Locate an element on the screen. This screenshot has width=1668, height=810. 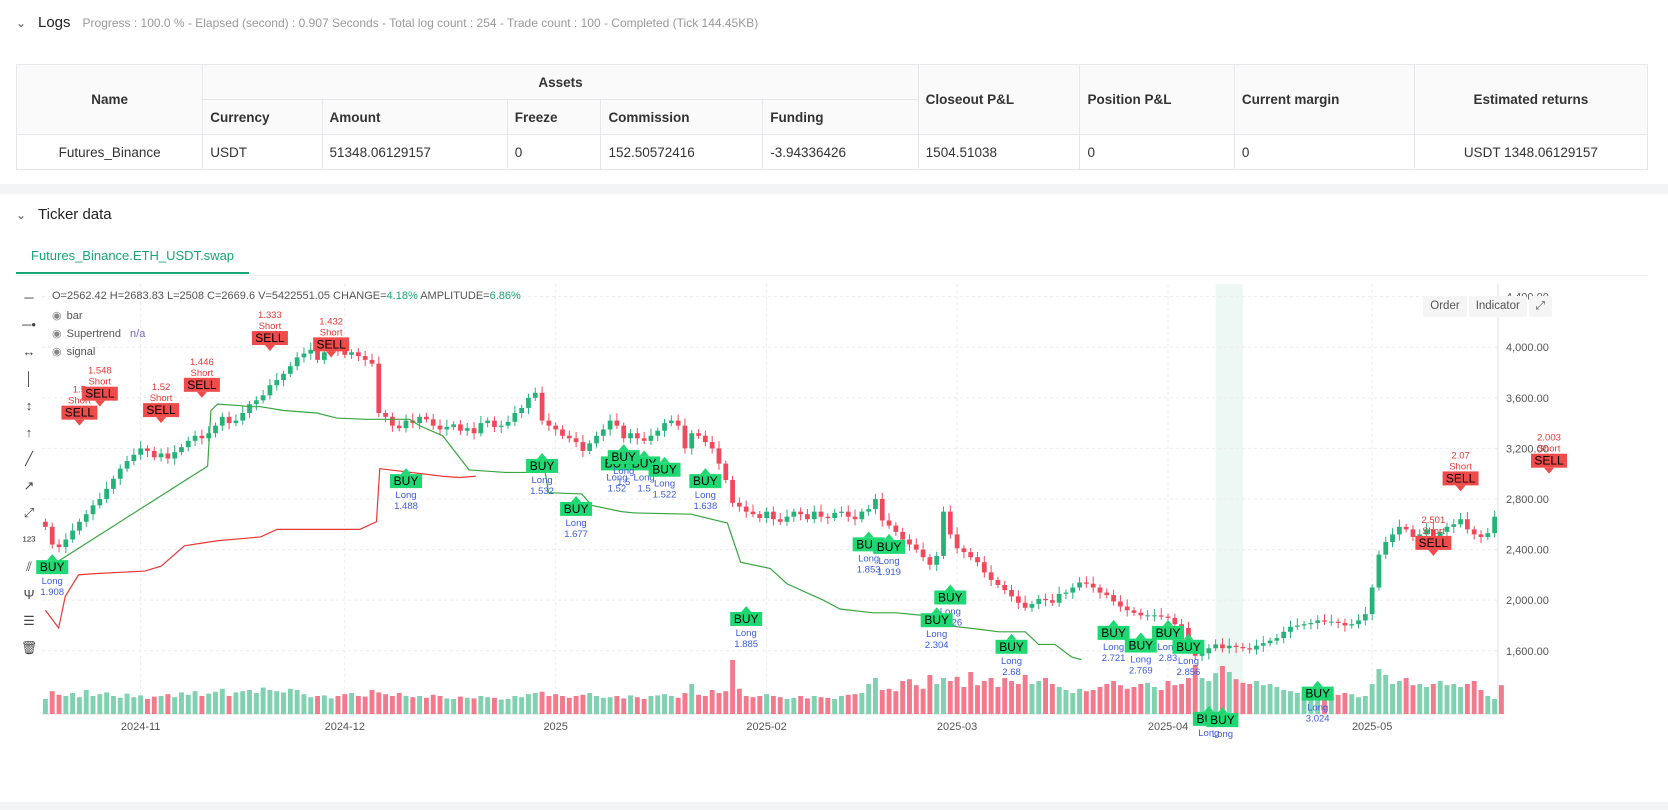
vertical-segment-icon: ↕ is located at coordinates (29, 405).